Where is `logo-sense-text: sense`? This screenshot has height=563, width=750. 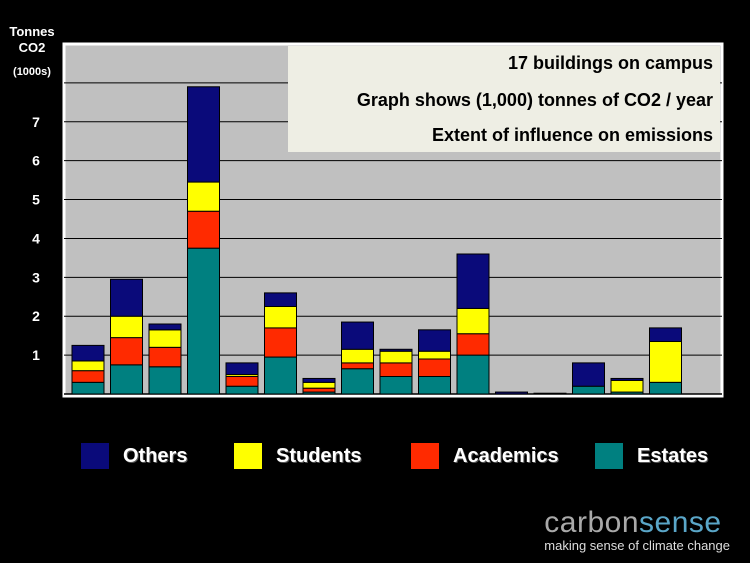
logo-sense-text: sense is located at coordinates (680, 522).